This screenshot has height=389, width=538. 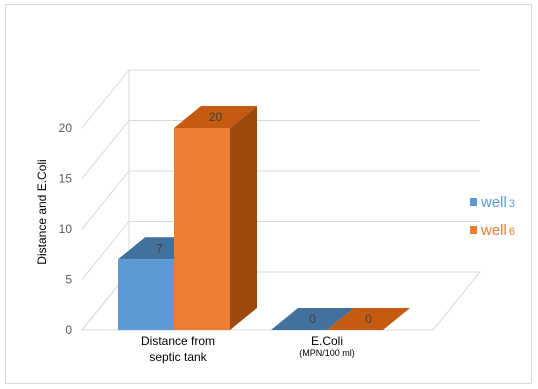 What do you see at coordinates (42, 211) in the screenshot?
I see `y-axis-title: Distance and E.Coli` at bounding box center [42, 211].